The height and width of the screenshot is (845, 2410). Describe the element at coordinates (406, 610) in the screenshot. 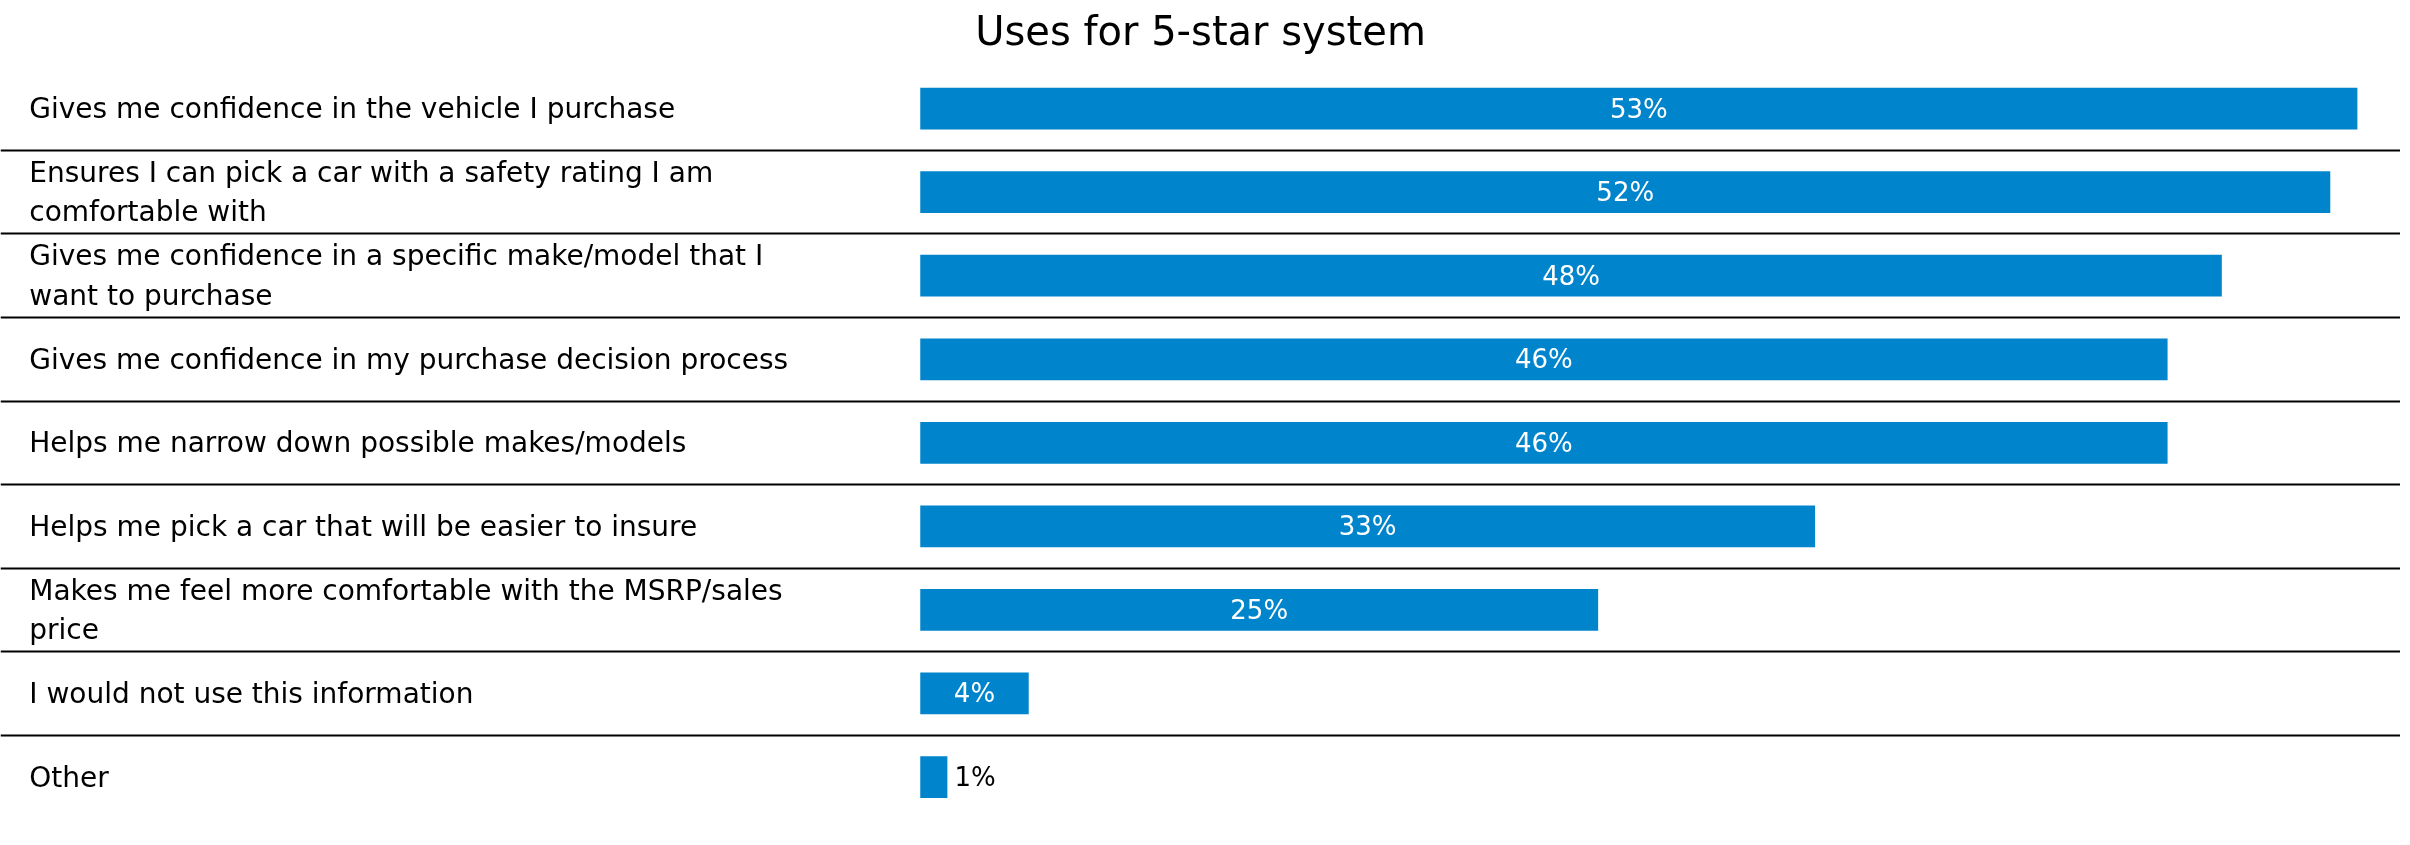

I see `y-tick-label: Makes me feel more comfortable with the MSRP/sales price` at that location.